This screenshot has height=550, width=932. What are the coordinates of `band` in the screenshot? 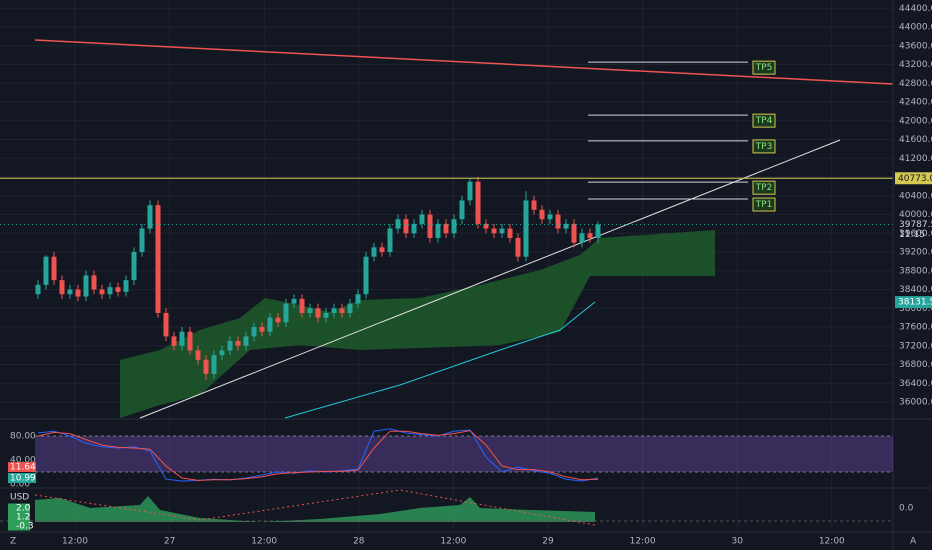 It's located at (464, 454).